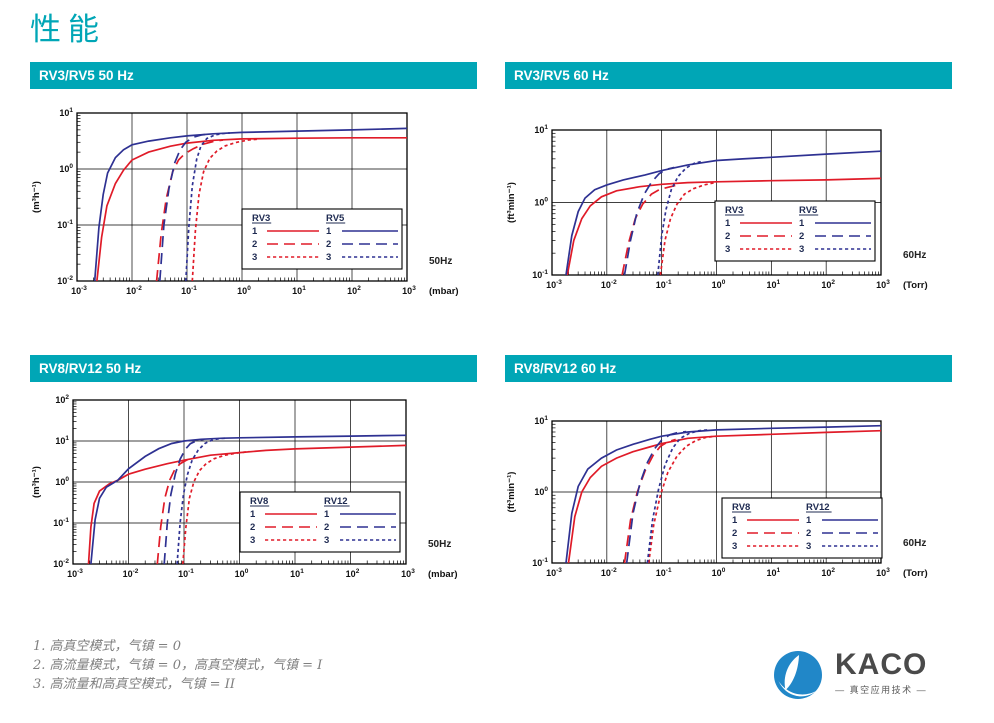 The image size is (994, 723). I want to click on kaco-logo-text: KACO, so click(881, 664).